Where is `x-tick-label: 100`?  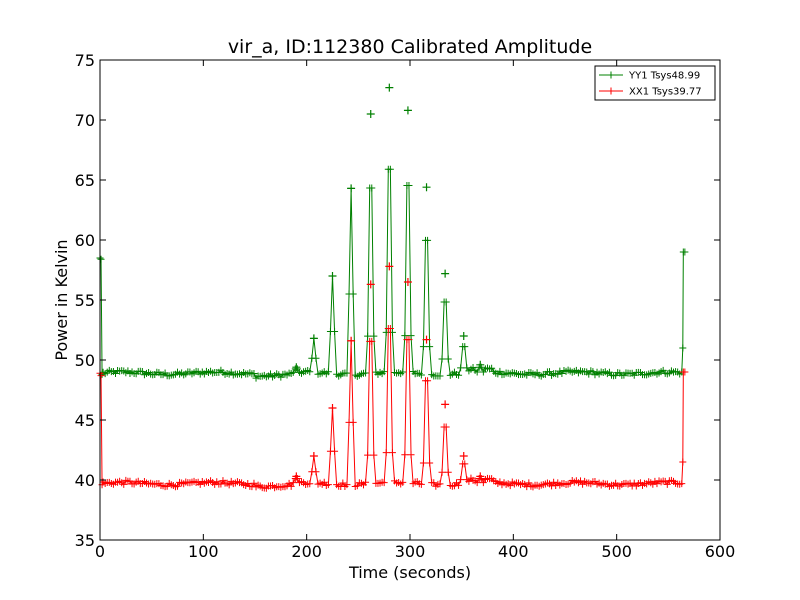 x-tick-label: 100 is located at coordinates (203, 551).